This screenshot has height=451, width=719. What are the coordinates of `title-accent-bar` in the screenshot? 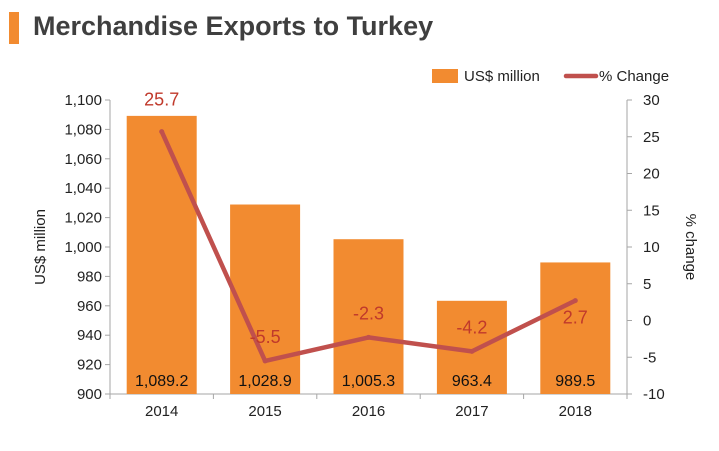 It's located at (14, 28).